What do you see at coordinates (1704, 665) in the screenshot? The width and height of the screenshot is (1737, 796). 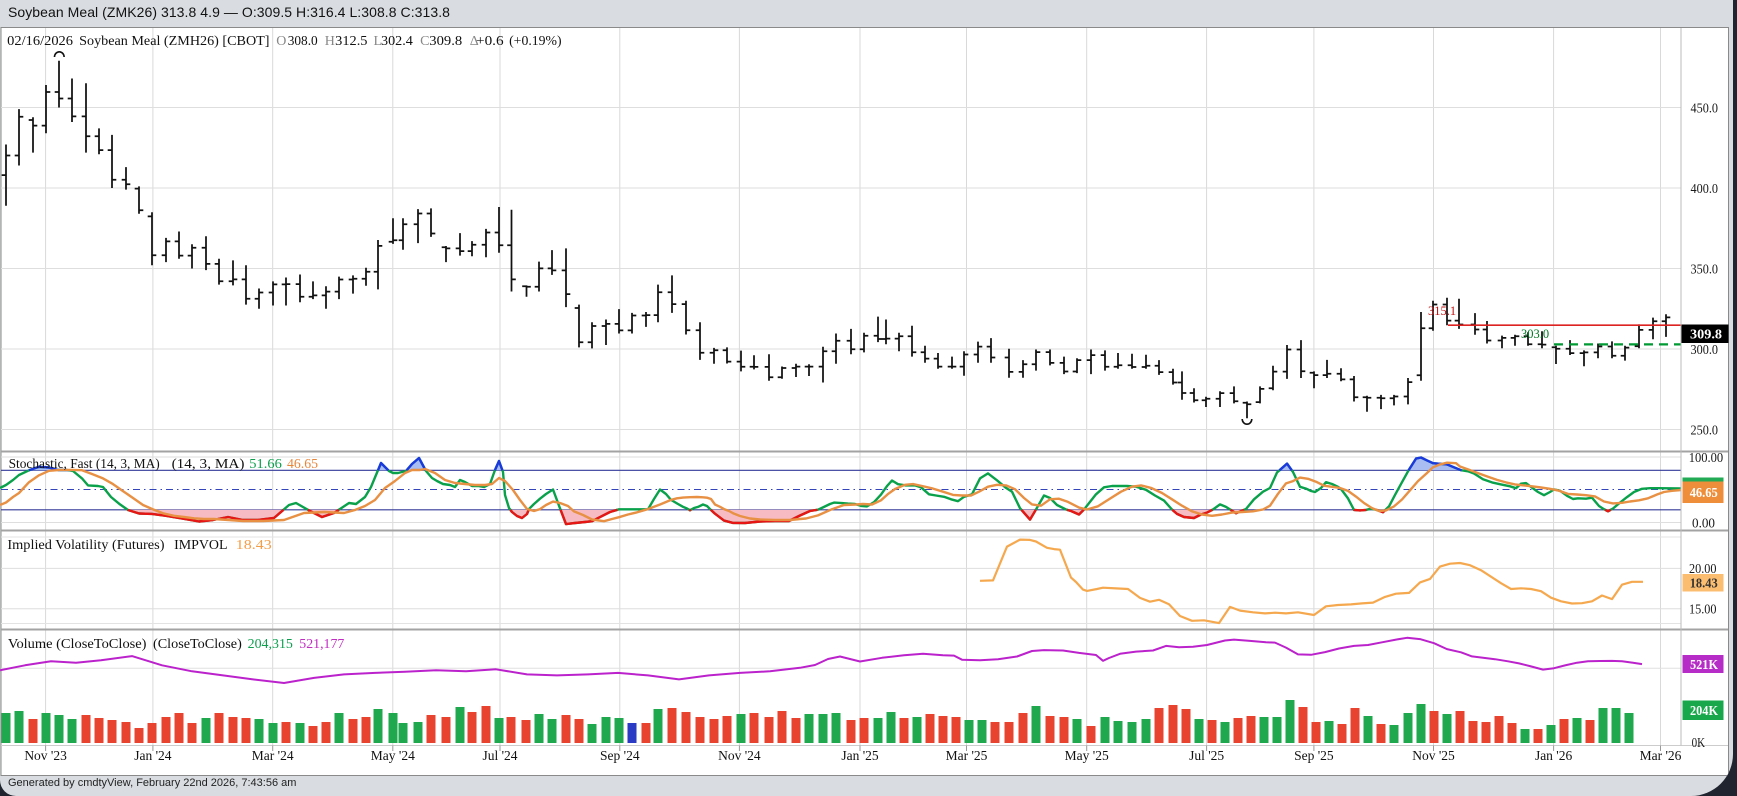 I see `svg-text: 521K` at bounding box center [1704, 665].